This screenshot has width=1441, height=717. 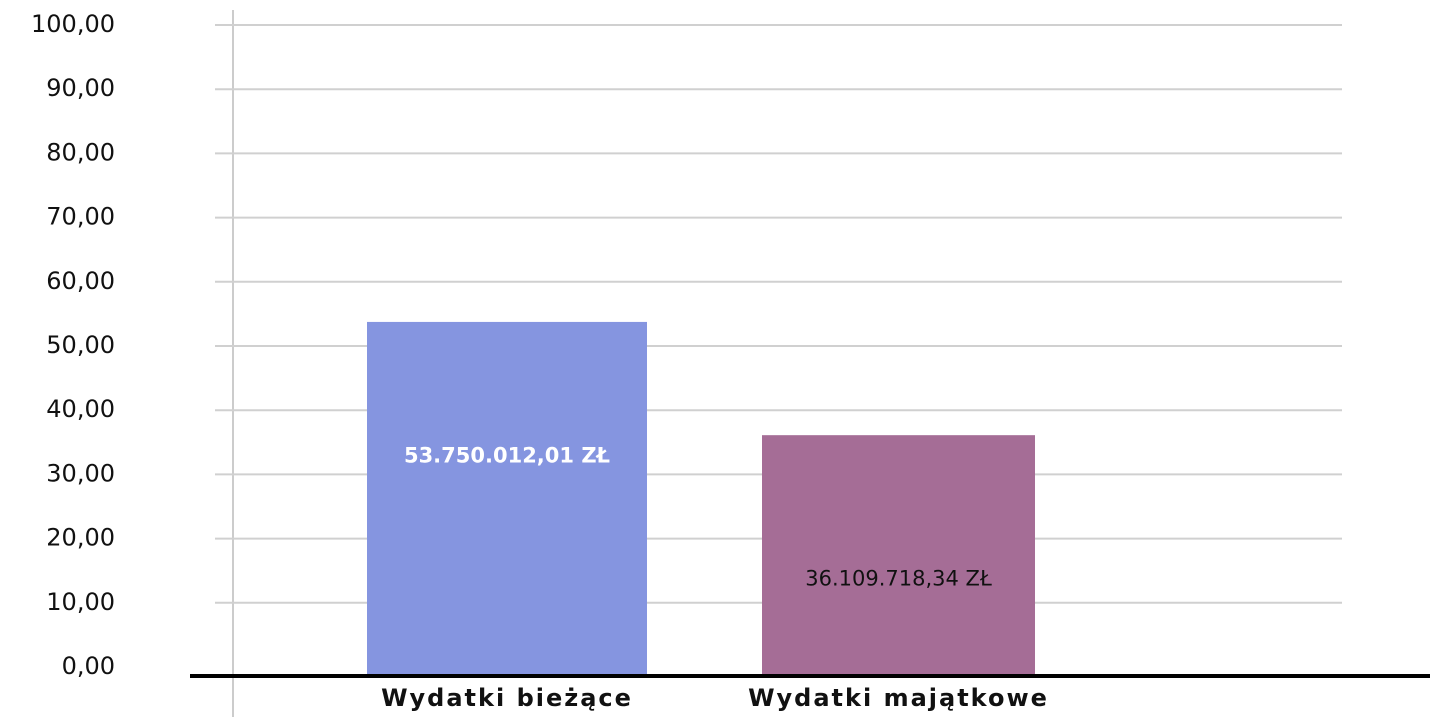 What do you see at coordinates (80, 473) in the screenshot?
I see `y-tick-label: 30,00` at bounding box center [80, 473].